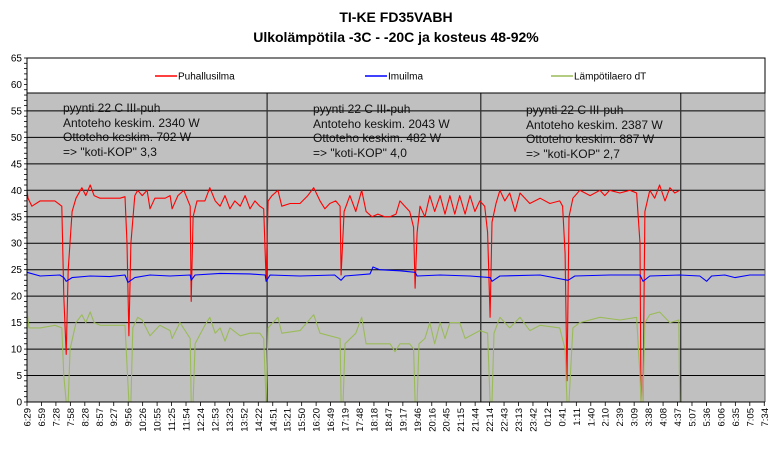  I want to click on x-tick-label: 19:46, so click(418, 420).